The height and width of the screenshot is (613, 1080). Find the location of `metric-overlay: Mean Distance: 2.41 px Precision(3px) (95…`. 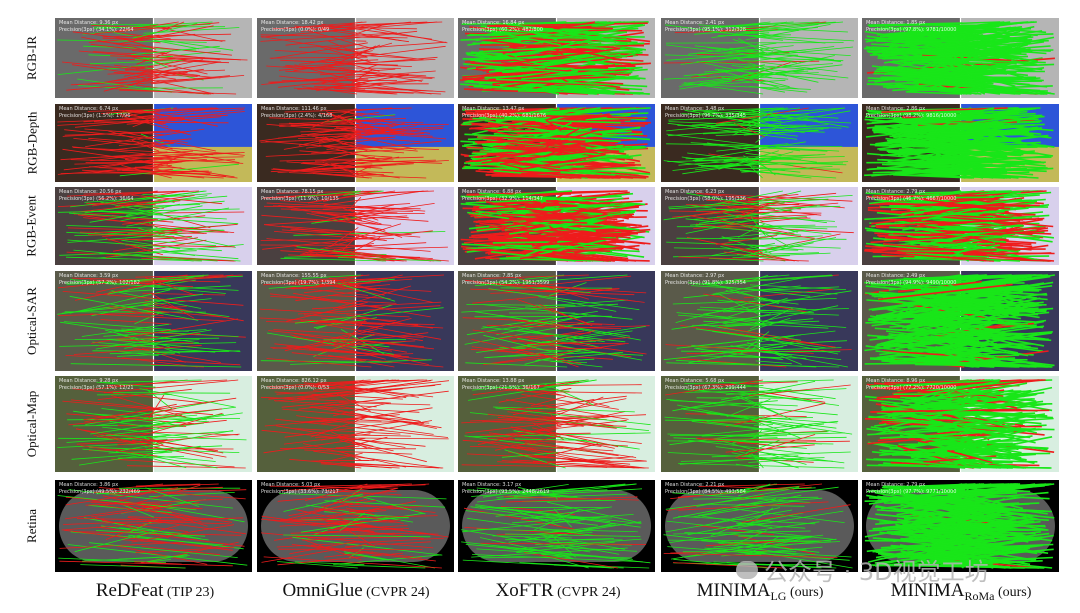

metric-overlay: Mean Distance: 2.41 px Precision(3px) (95… is located at coordinates (705, 27).